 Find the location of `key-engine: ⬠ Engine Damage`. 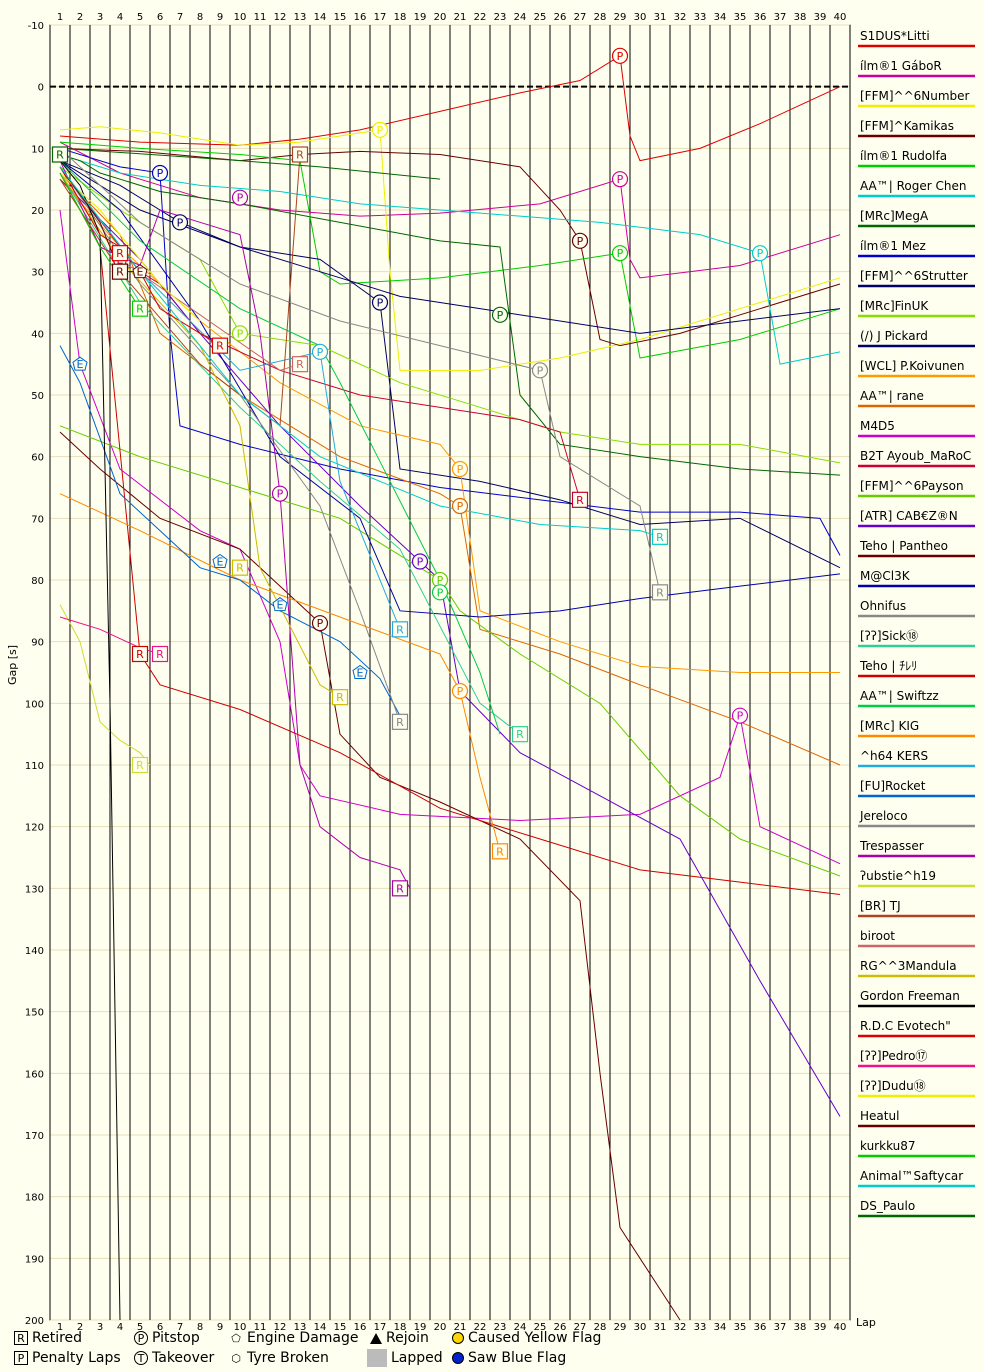

key-engine: ⬠ Engine Damage is located at coordinates (294, 1338).